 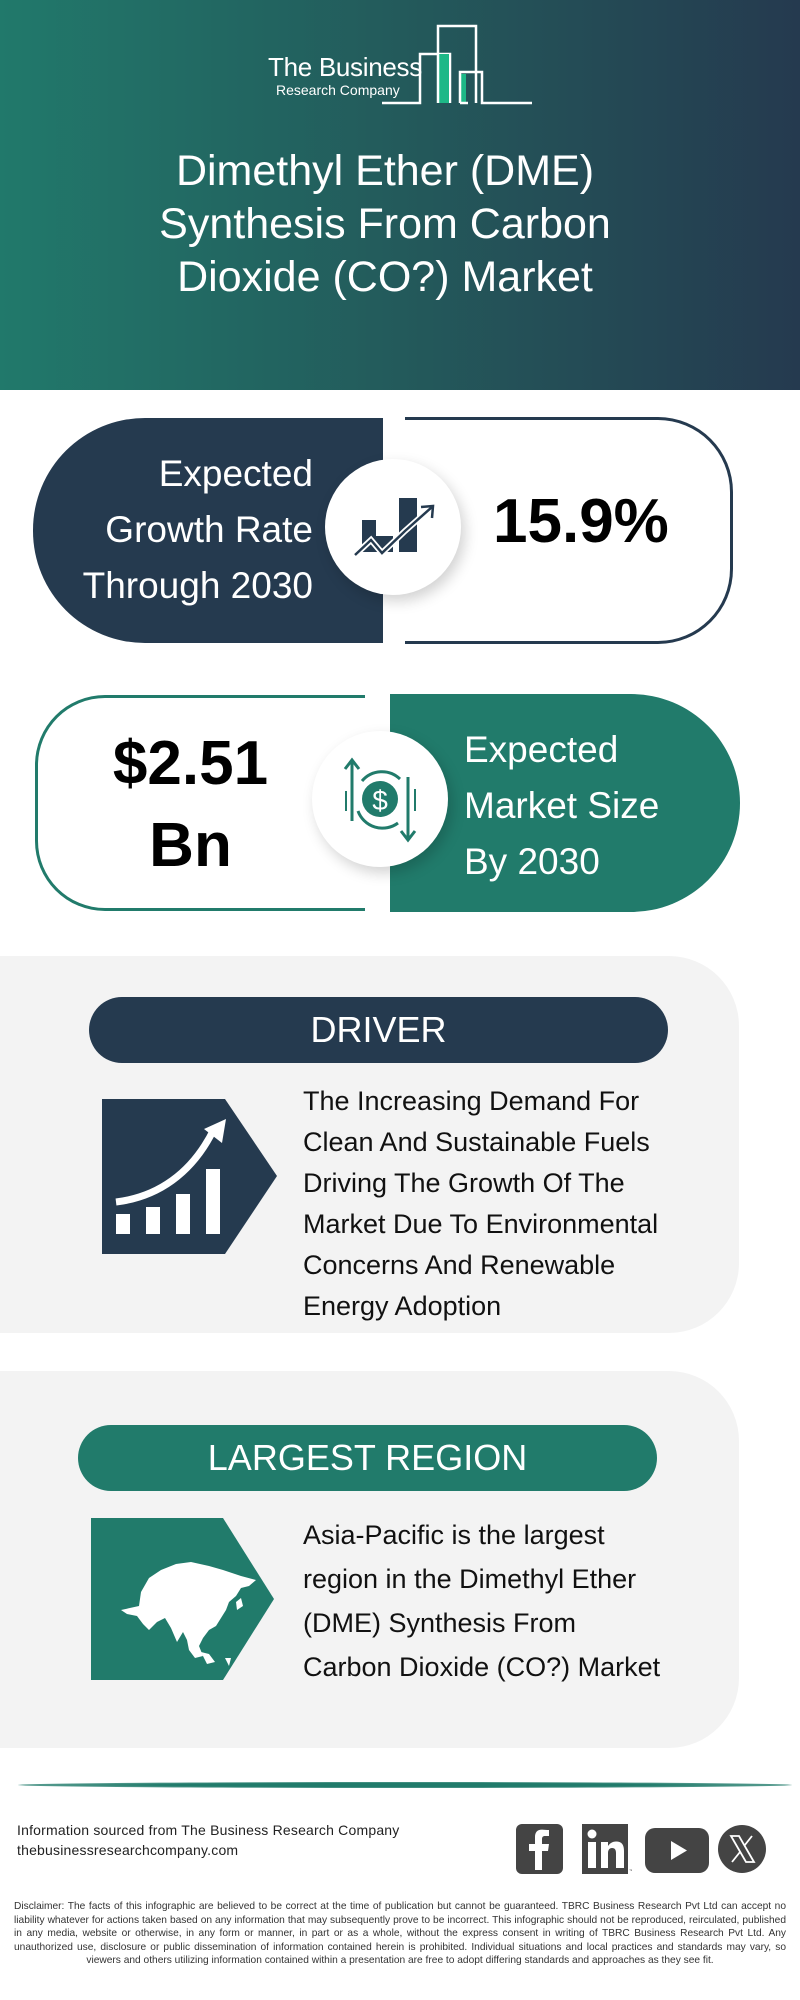 I want to click on growth-icon-badge, so click(x=393, y=527).